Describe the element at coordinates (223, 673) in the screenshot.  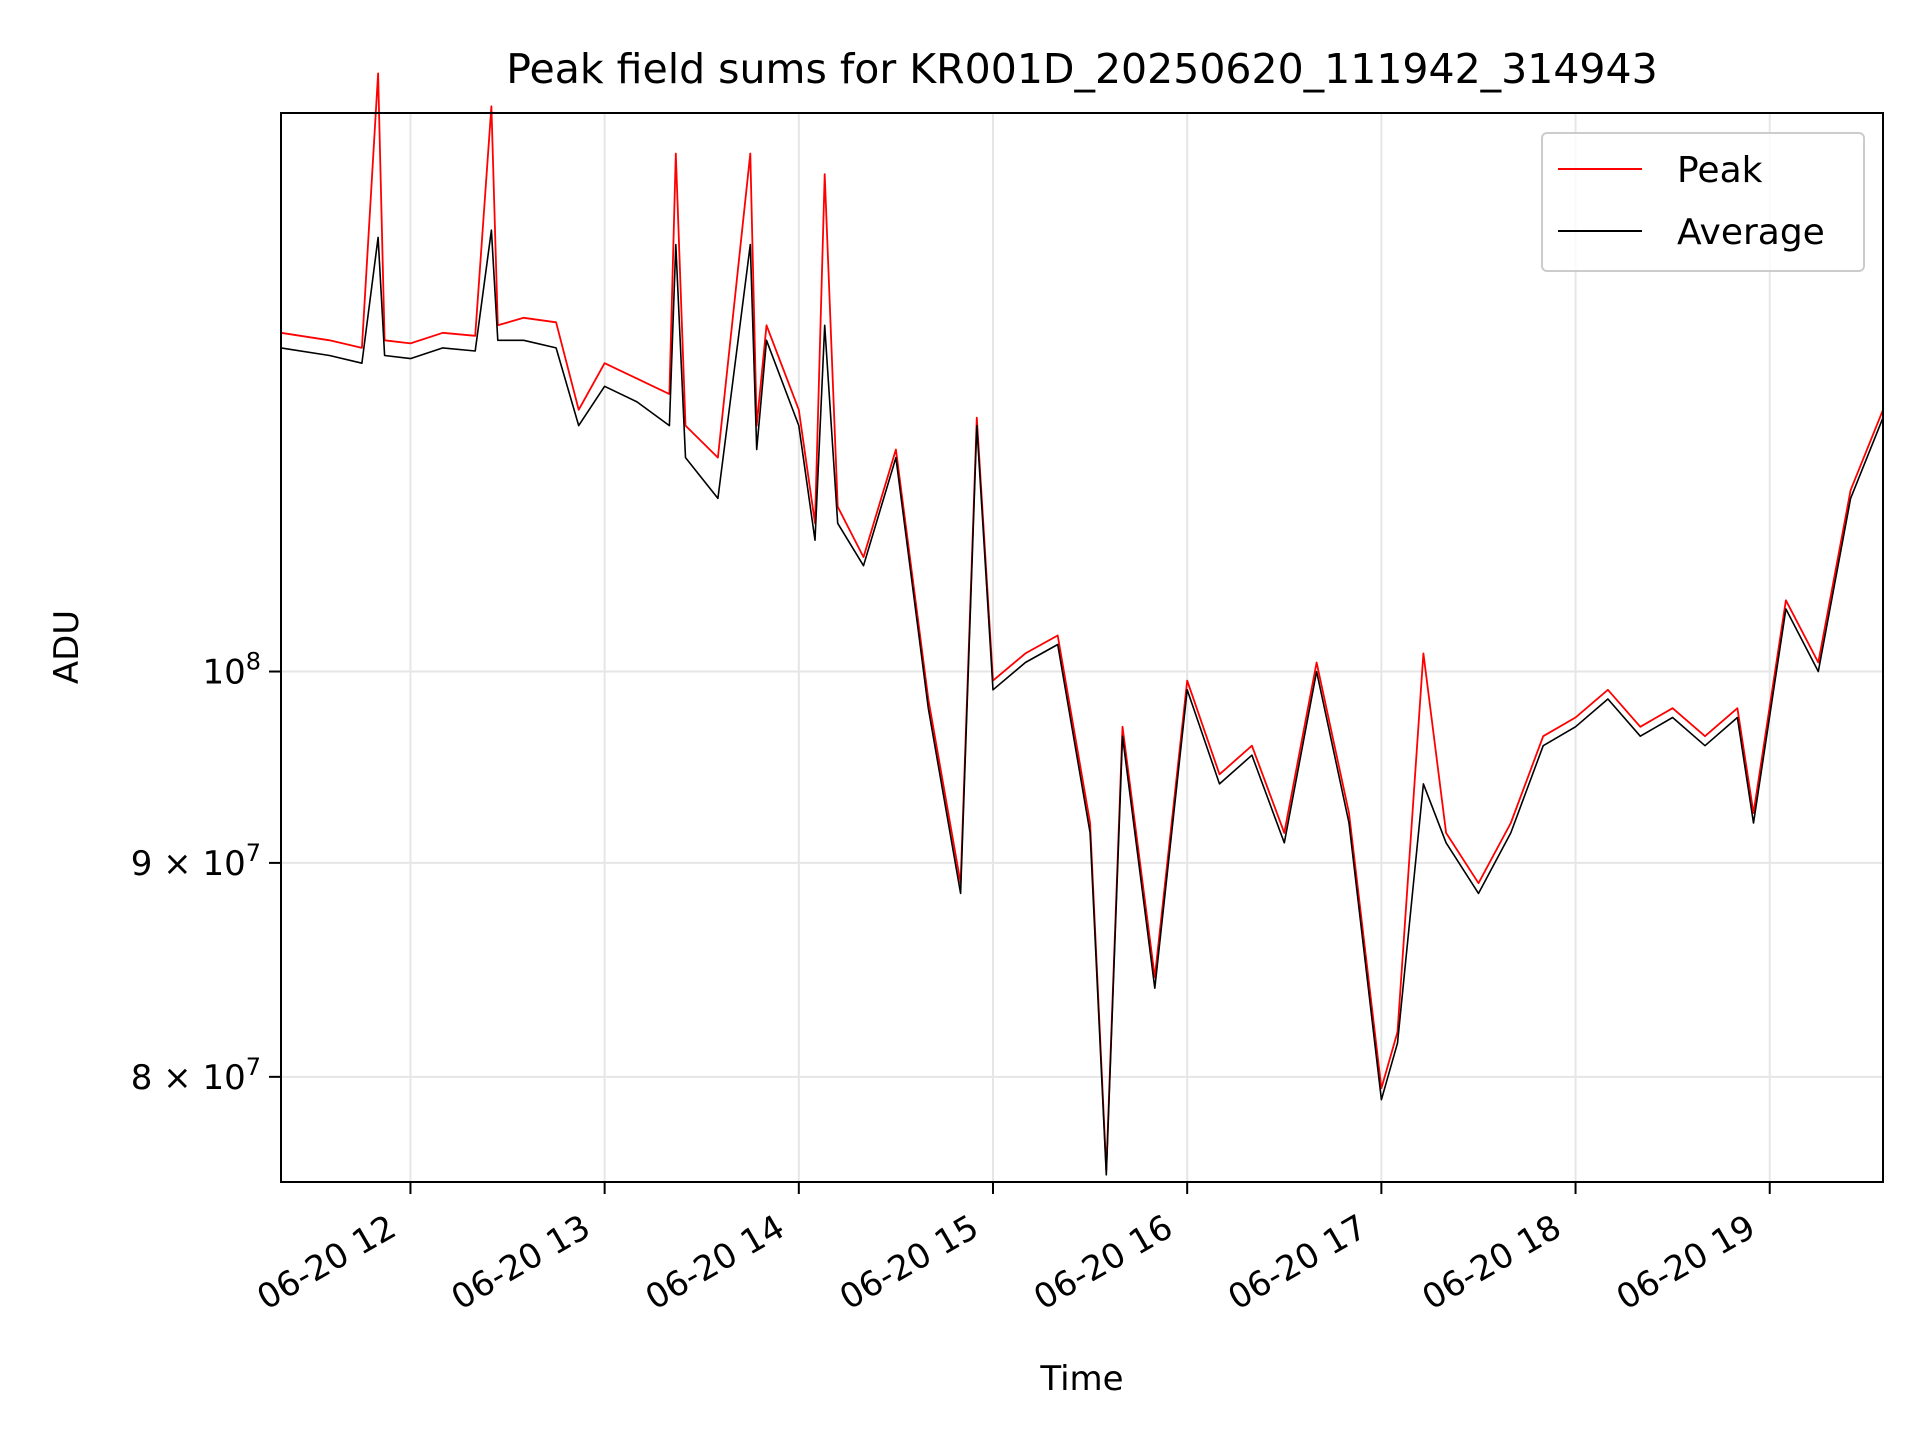
I see `y-tick-label-base: 10` at that location.